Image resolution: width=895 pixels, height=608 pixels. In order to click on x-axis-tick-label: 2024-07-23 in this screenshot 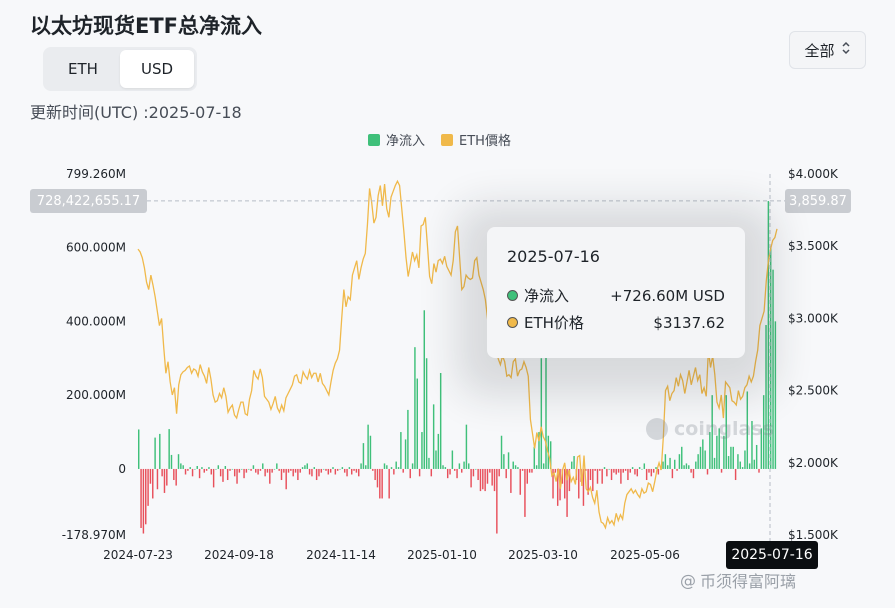, I will do `click(138, 555)`.